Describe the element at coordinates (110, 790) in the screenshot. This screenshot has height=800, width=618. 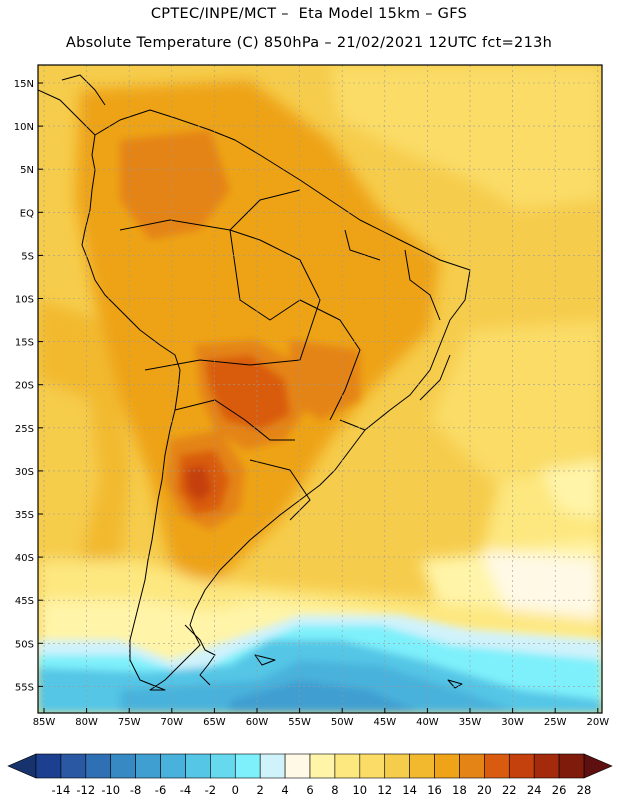
I see `colorbar-label: -10` at that location.